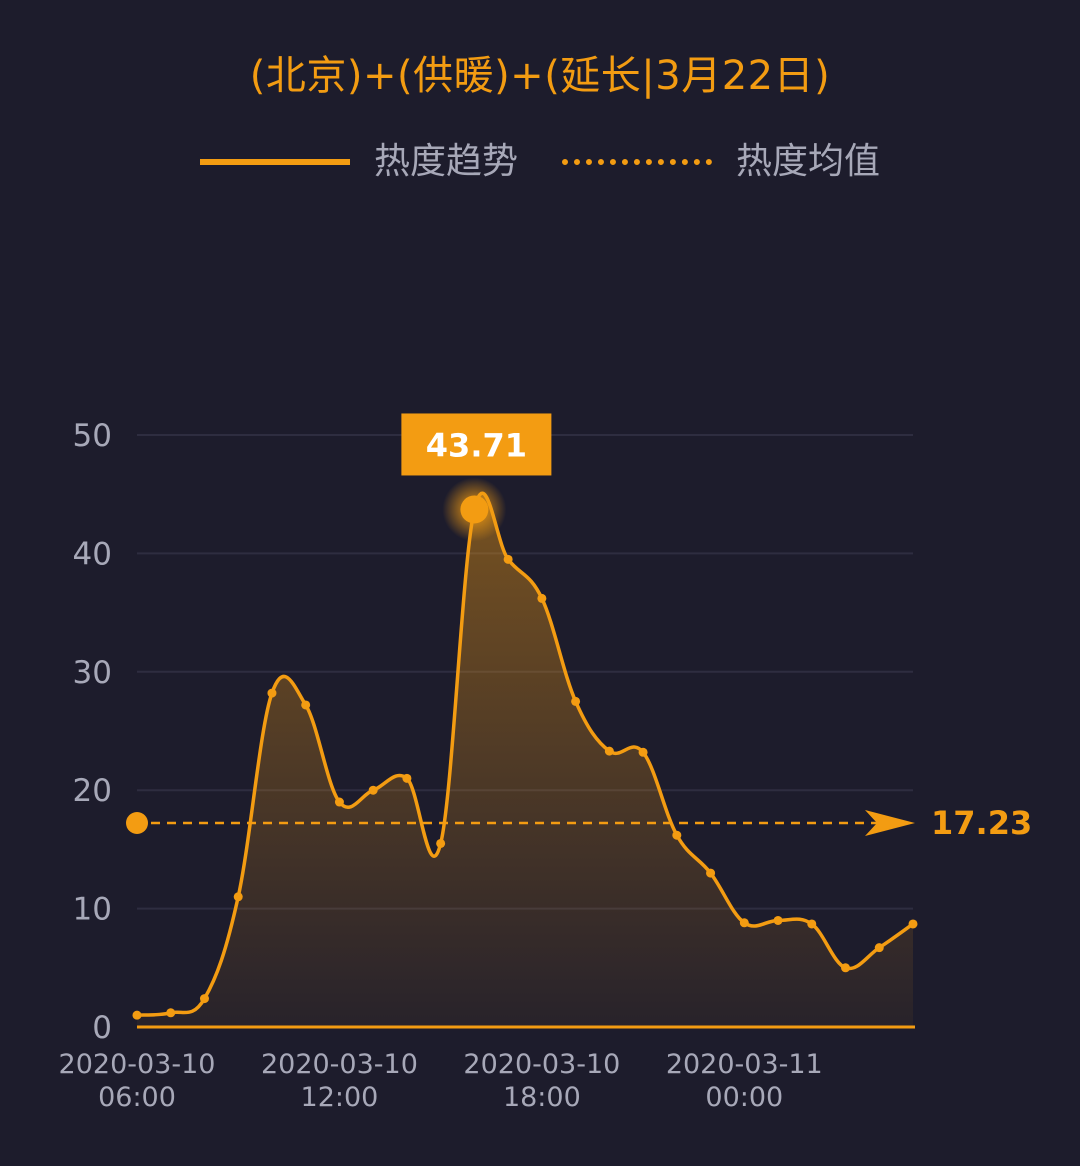 The height and width of the screenshot is (1166, 1080). Describe the element at coordinates (92, 554) in the screenshot. I see `y-tick-label: 40` at that location.